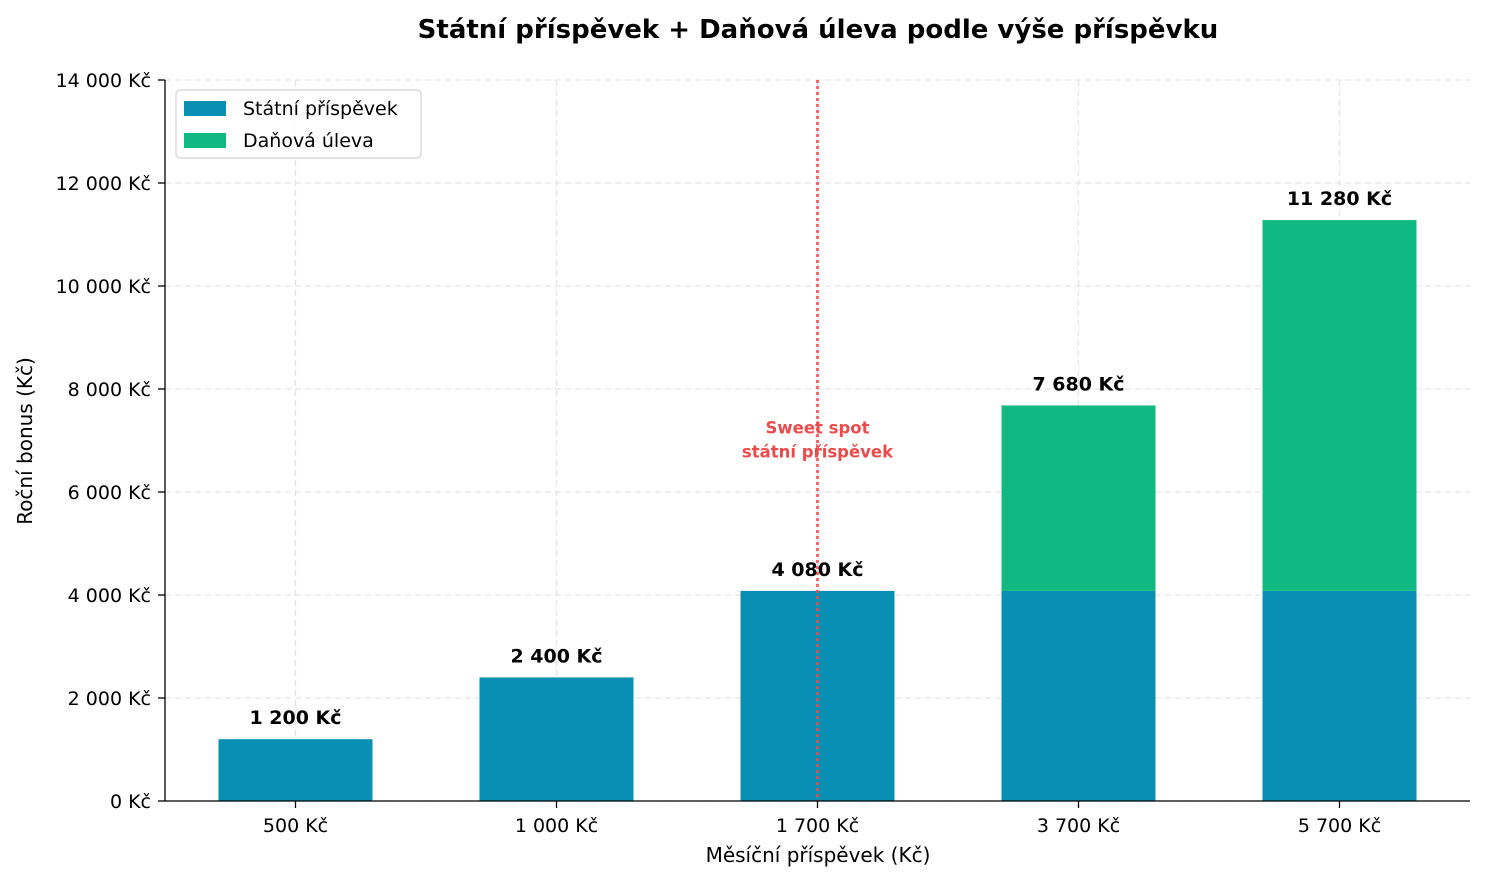 The image size is (1485, 883). I want to click on bar-total-label: 11 280 Kč, so click(1339, 199).